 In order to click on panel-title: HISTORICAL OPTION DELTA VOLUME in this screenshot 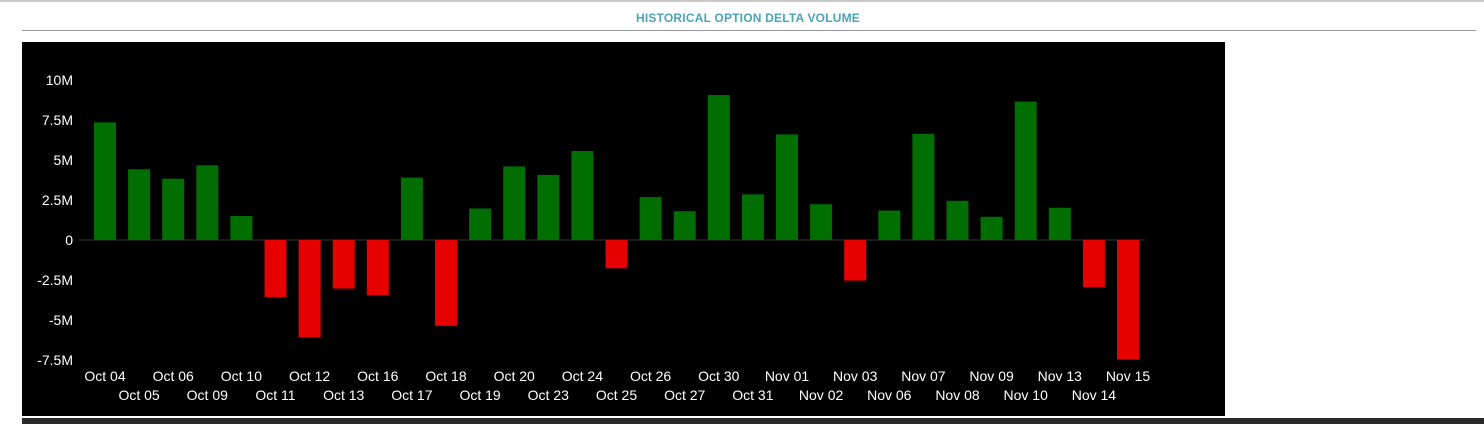, I will do `click(747, 18)`.